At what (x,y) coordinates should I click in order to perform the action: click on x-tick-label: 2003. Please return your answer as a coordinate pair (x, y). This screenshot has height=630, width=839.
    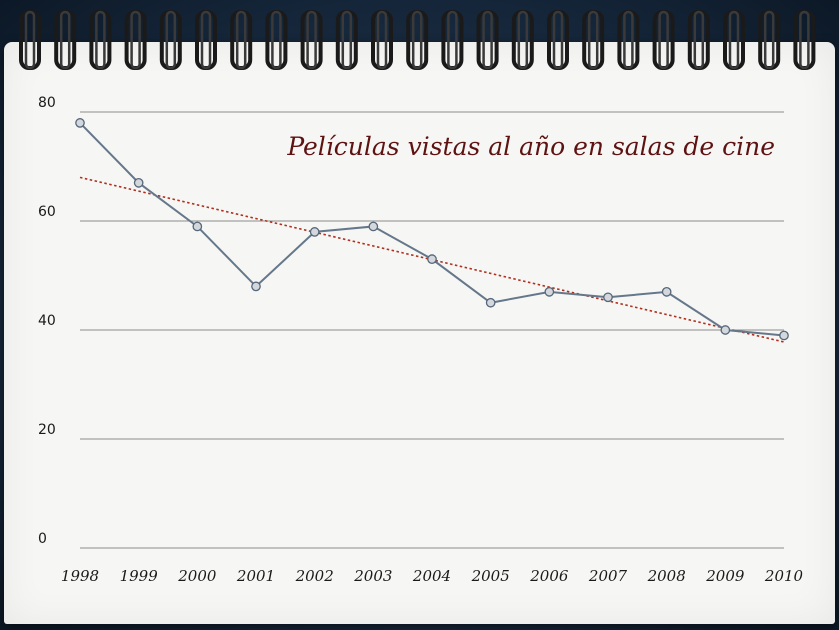
    Looking at the image, I should click on (372, 576).